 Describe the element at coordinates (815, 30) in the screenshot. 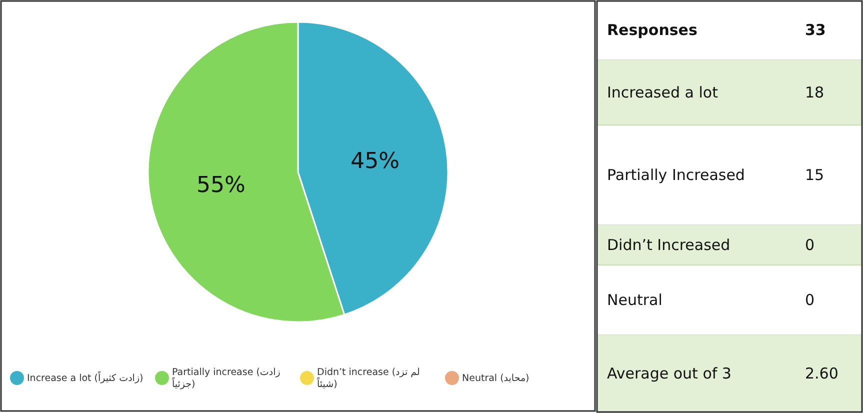

I see `text: 33` at that location.